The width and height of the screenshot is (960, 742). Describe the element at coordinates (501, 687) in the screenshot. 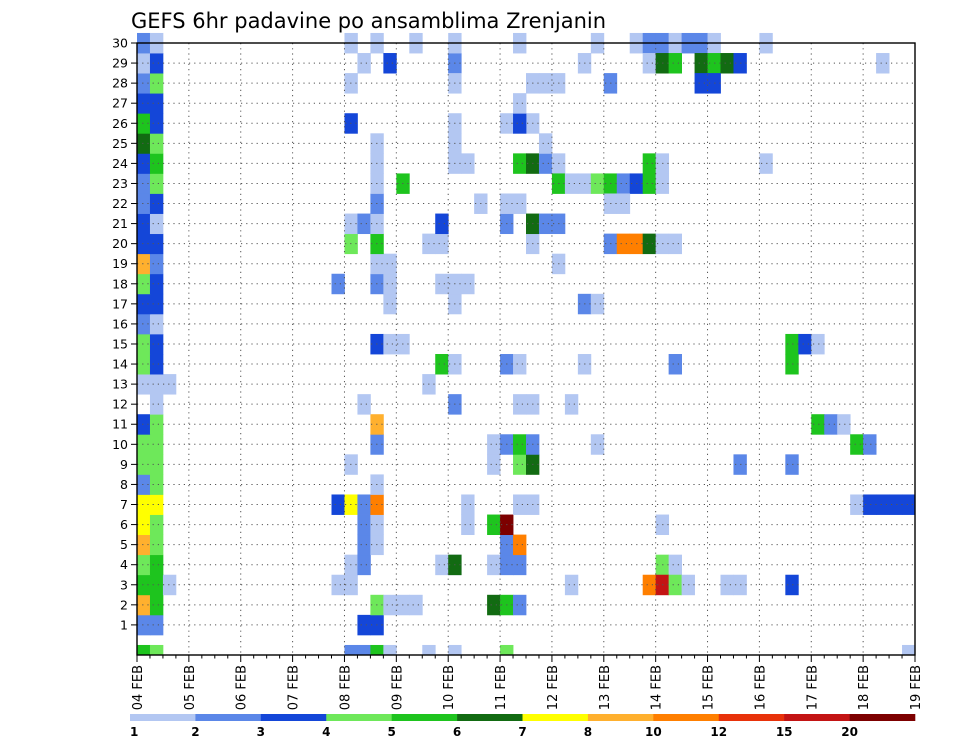

I see `x-tick-label: 11 FEB` at that location.